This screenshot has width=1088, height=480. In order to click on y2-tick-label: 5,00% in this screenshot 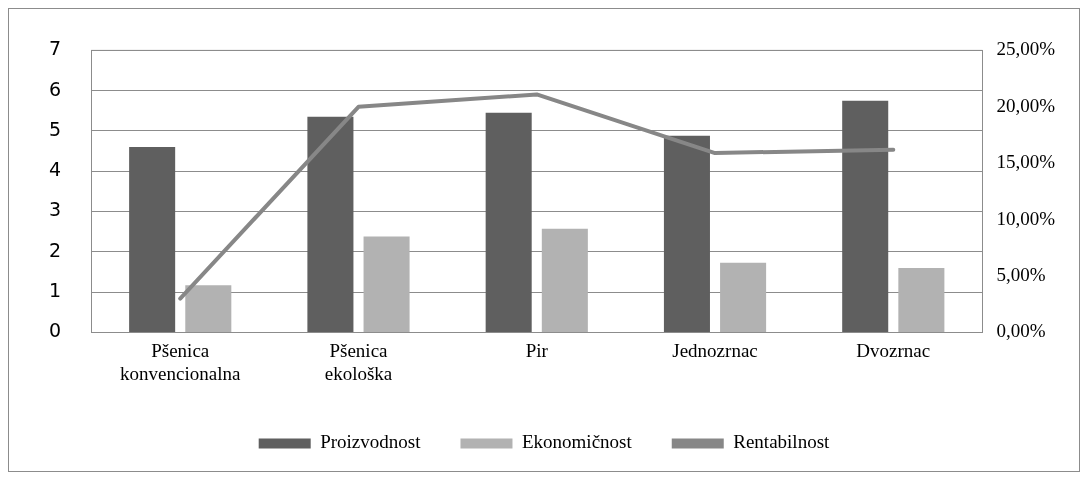, I will do `click(1021, 274)`.